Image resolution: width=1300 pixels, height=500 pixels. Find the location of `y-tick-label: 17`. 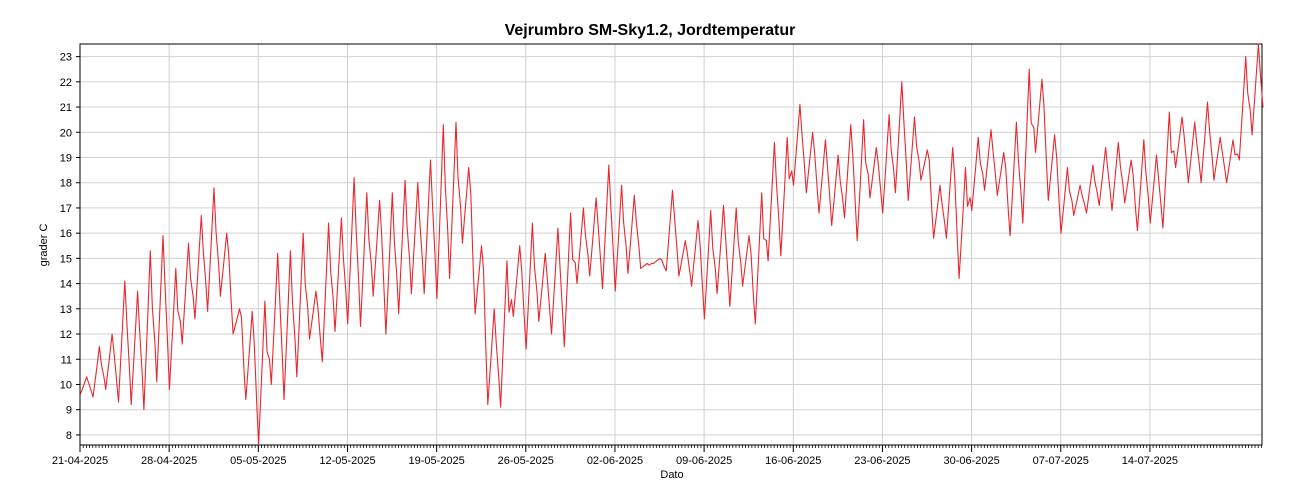

y-tick-label: 17 is located at coordinates (66, 209).